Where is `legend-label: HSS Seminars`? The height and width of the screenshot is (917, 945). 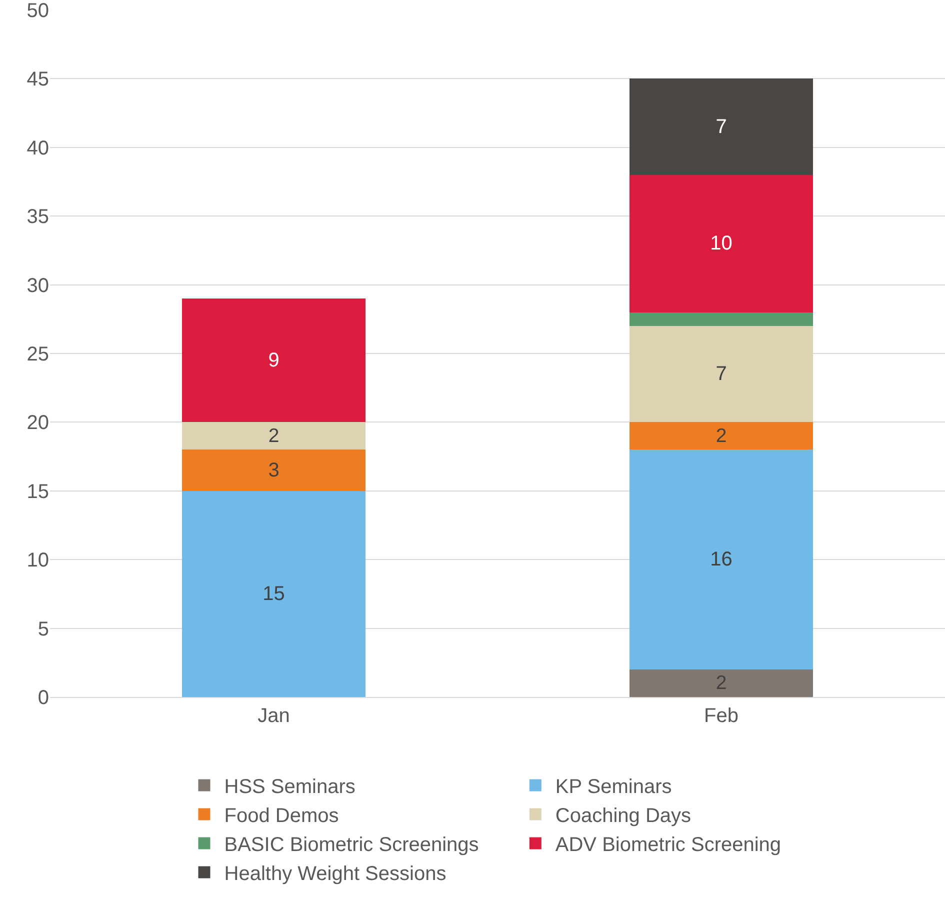
legend-label: HSS Seminars is located at coordinates (290, 787).